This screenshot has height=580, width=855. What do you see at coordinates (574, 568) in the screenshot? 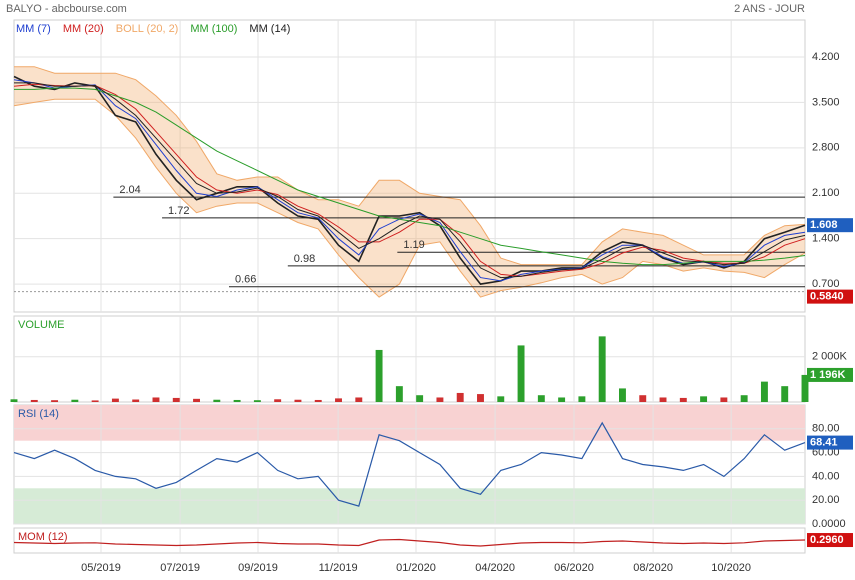
I see `x-tick-label: 06/2020` at bounding box center [574, 568].